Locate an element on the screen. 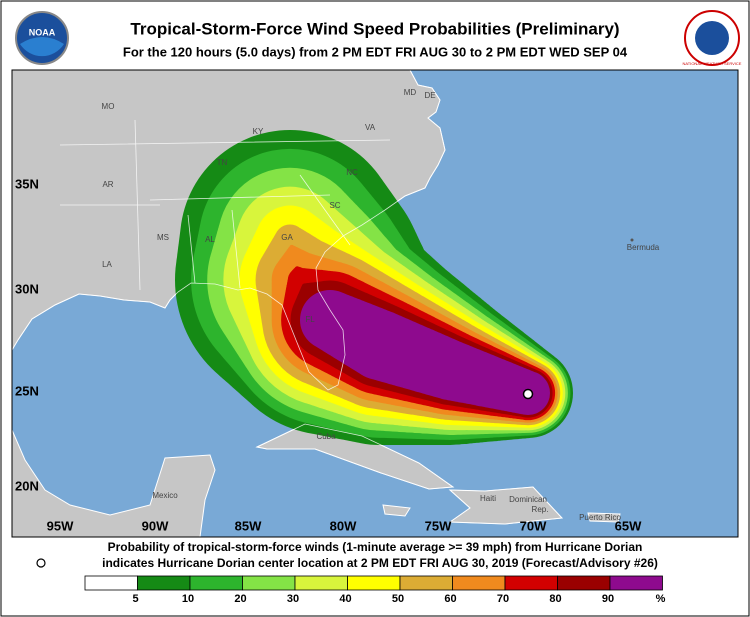 The image size is (750, 617). center-symbol is located at coordinates (41, 563).